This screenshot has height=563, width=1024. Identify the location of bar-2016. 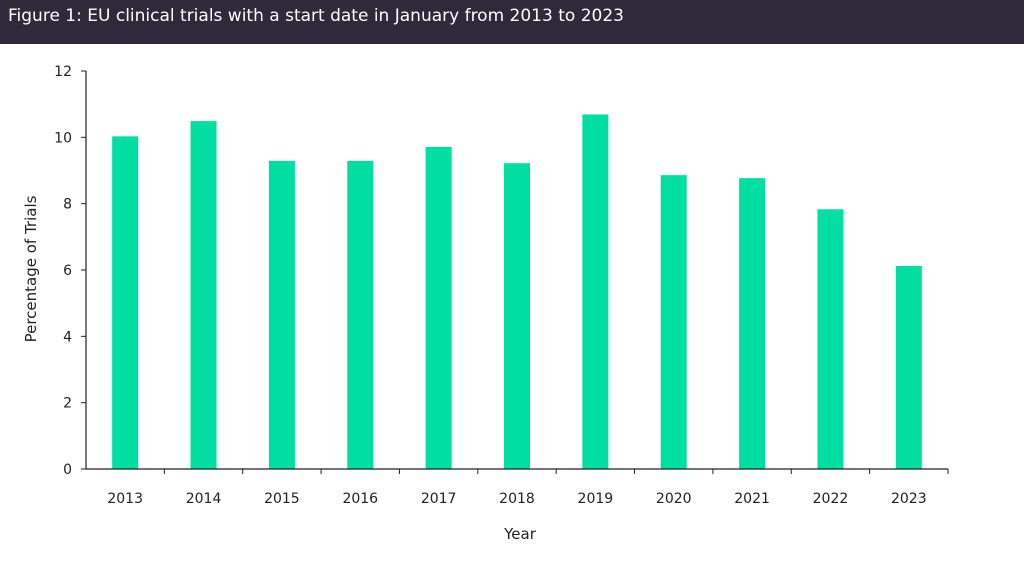
(360, 315).